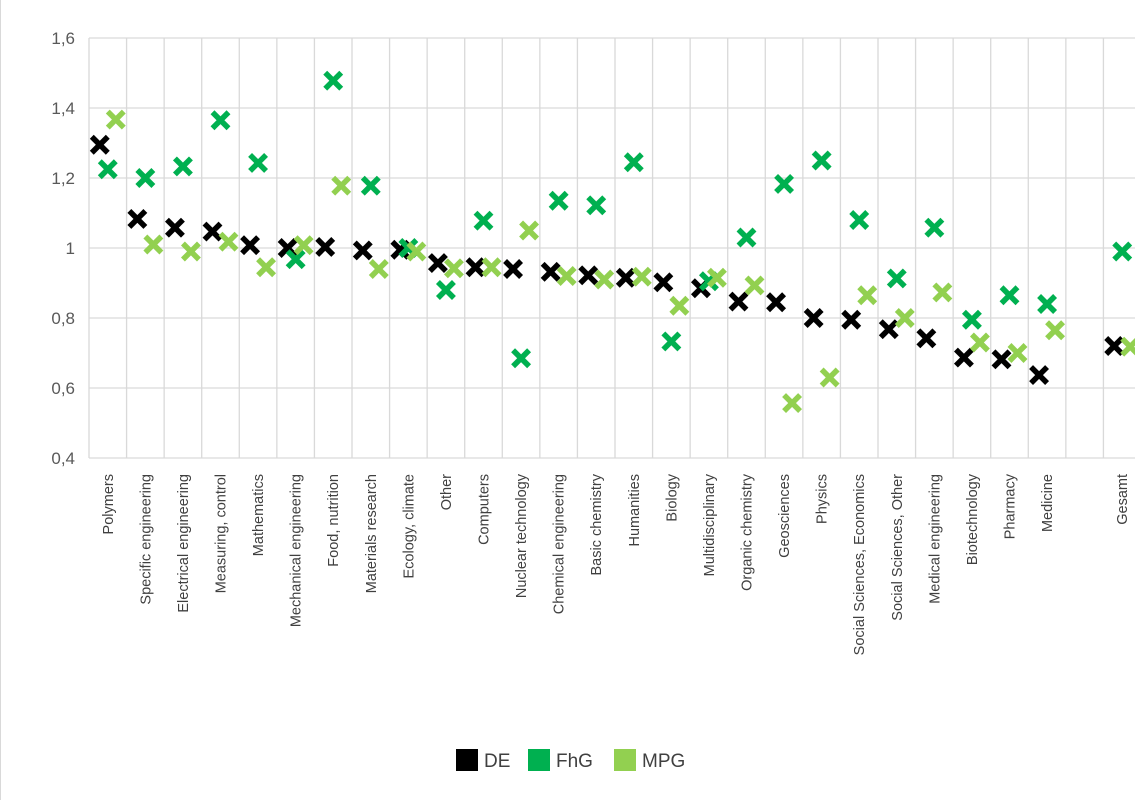 The width and height of the screenshot is (1135, 800). Describe the element at coordinates (70, 248) in the screenshot. I see `y-tick-label: 1` at that location.